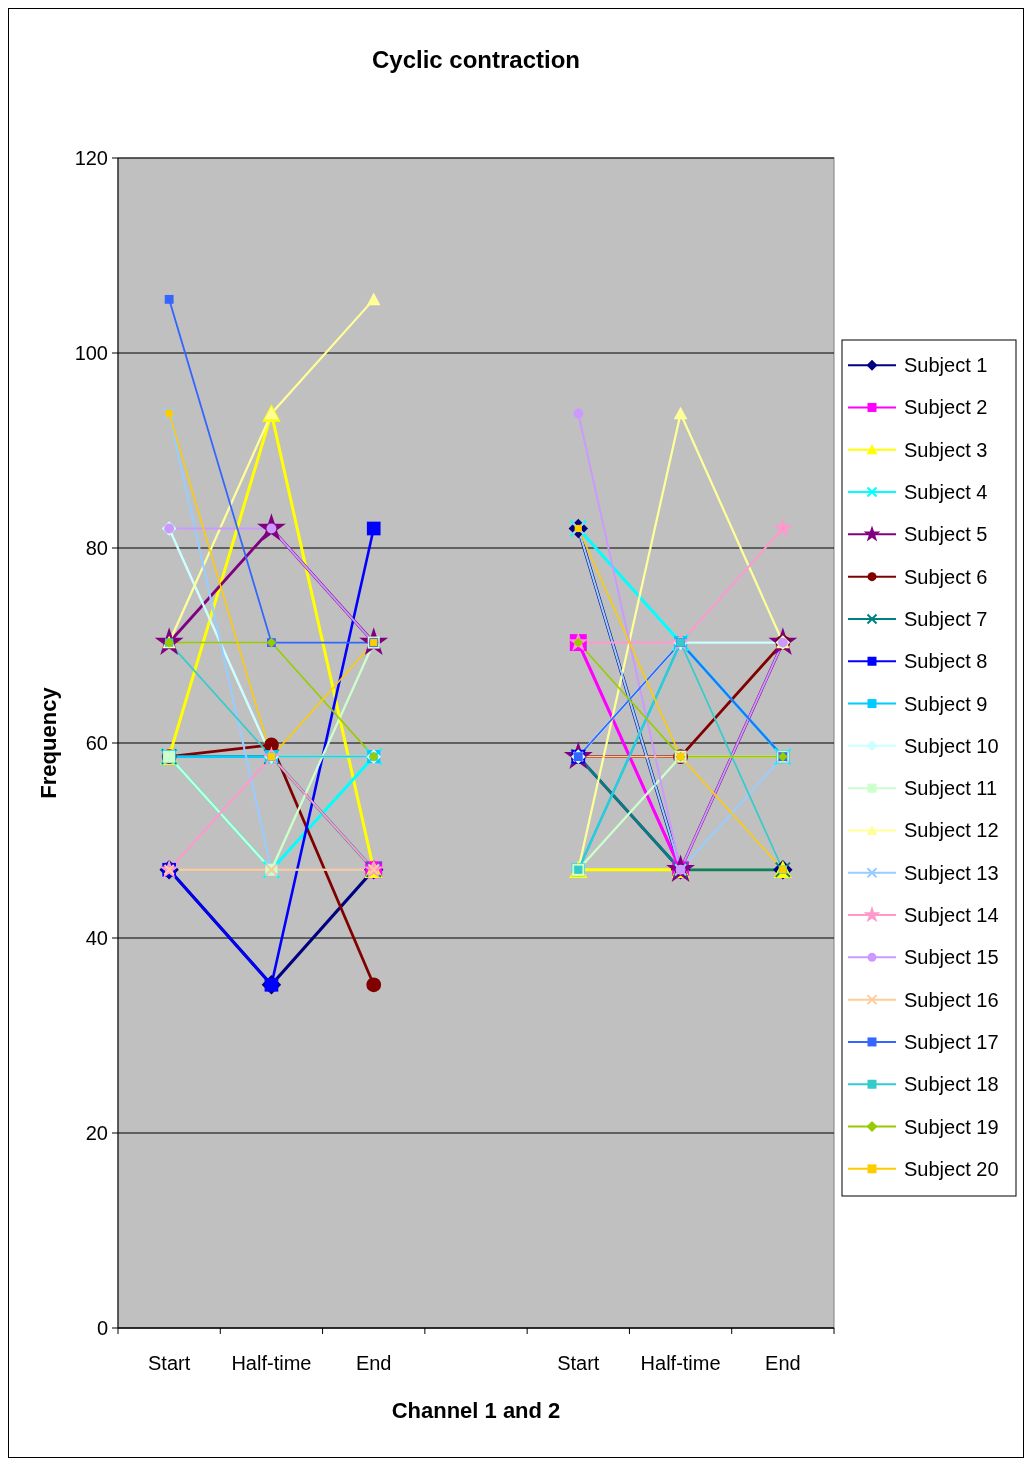  I want to click on legend-label: Subject 9, so click(946, 703).